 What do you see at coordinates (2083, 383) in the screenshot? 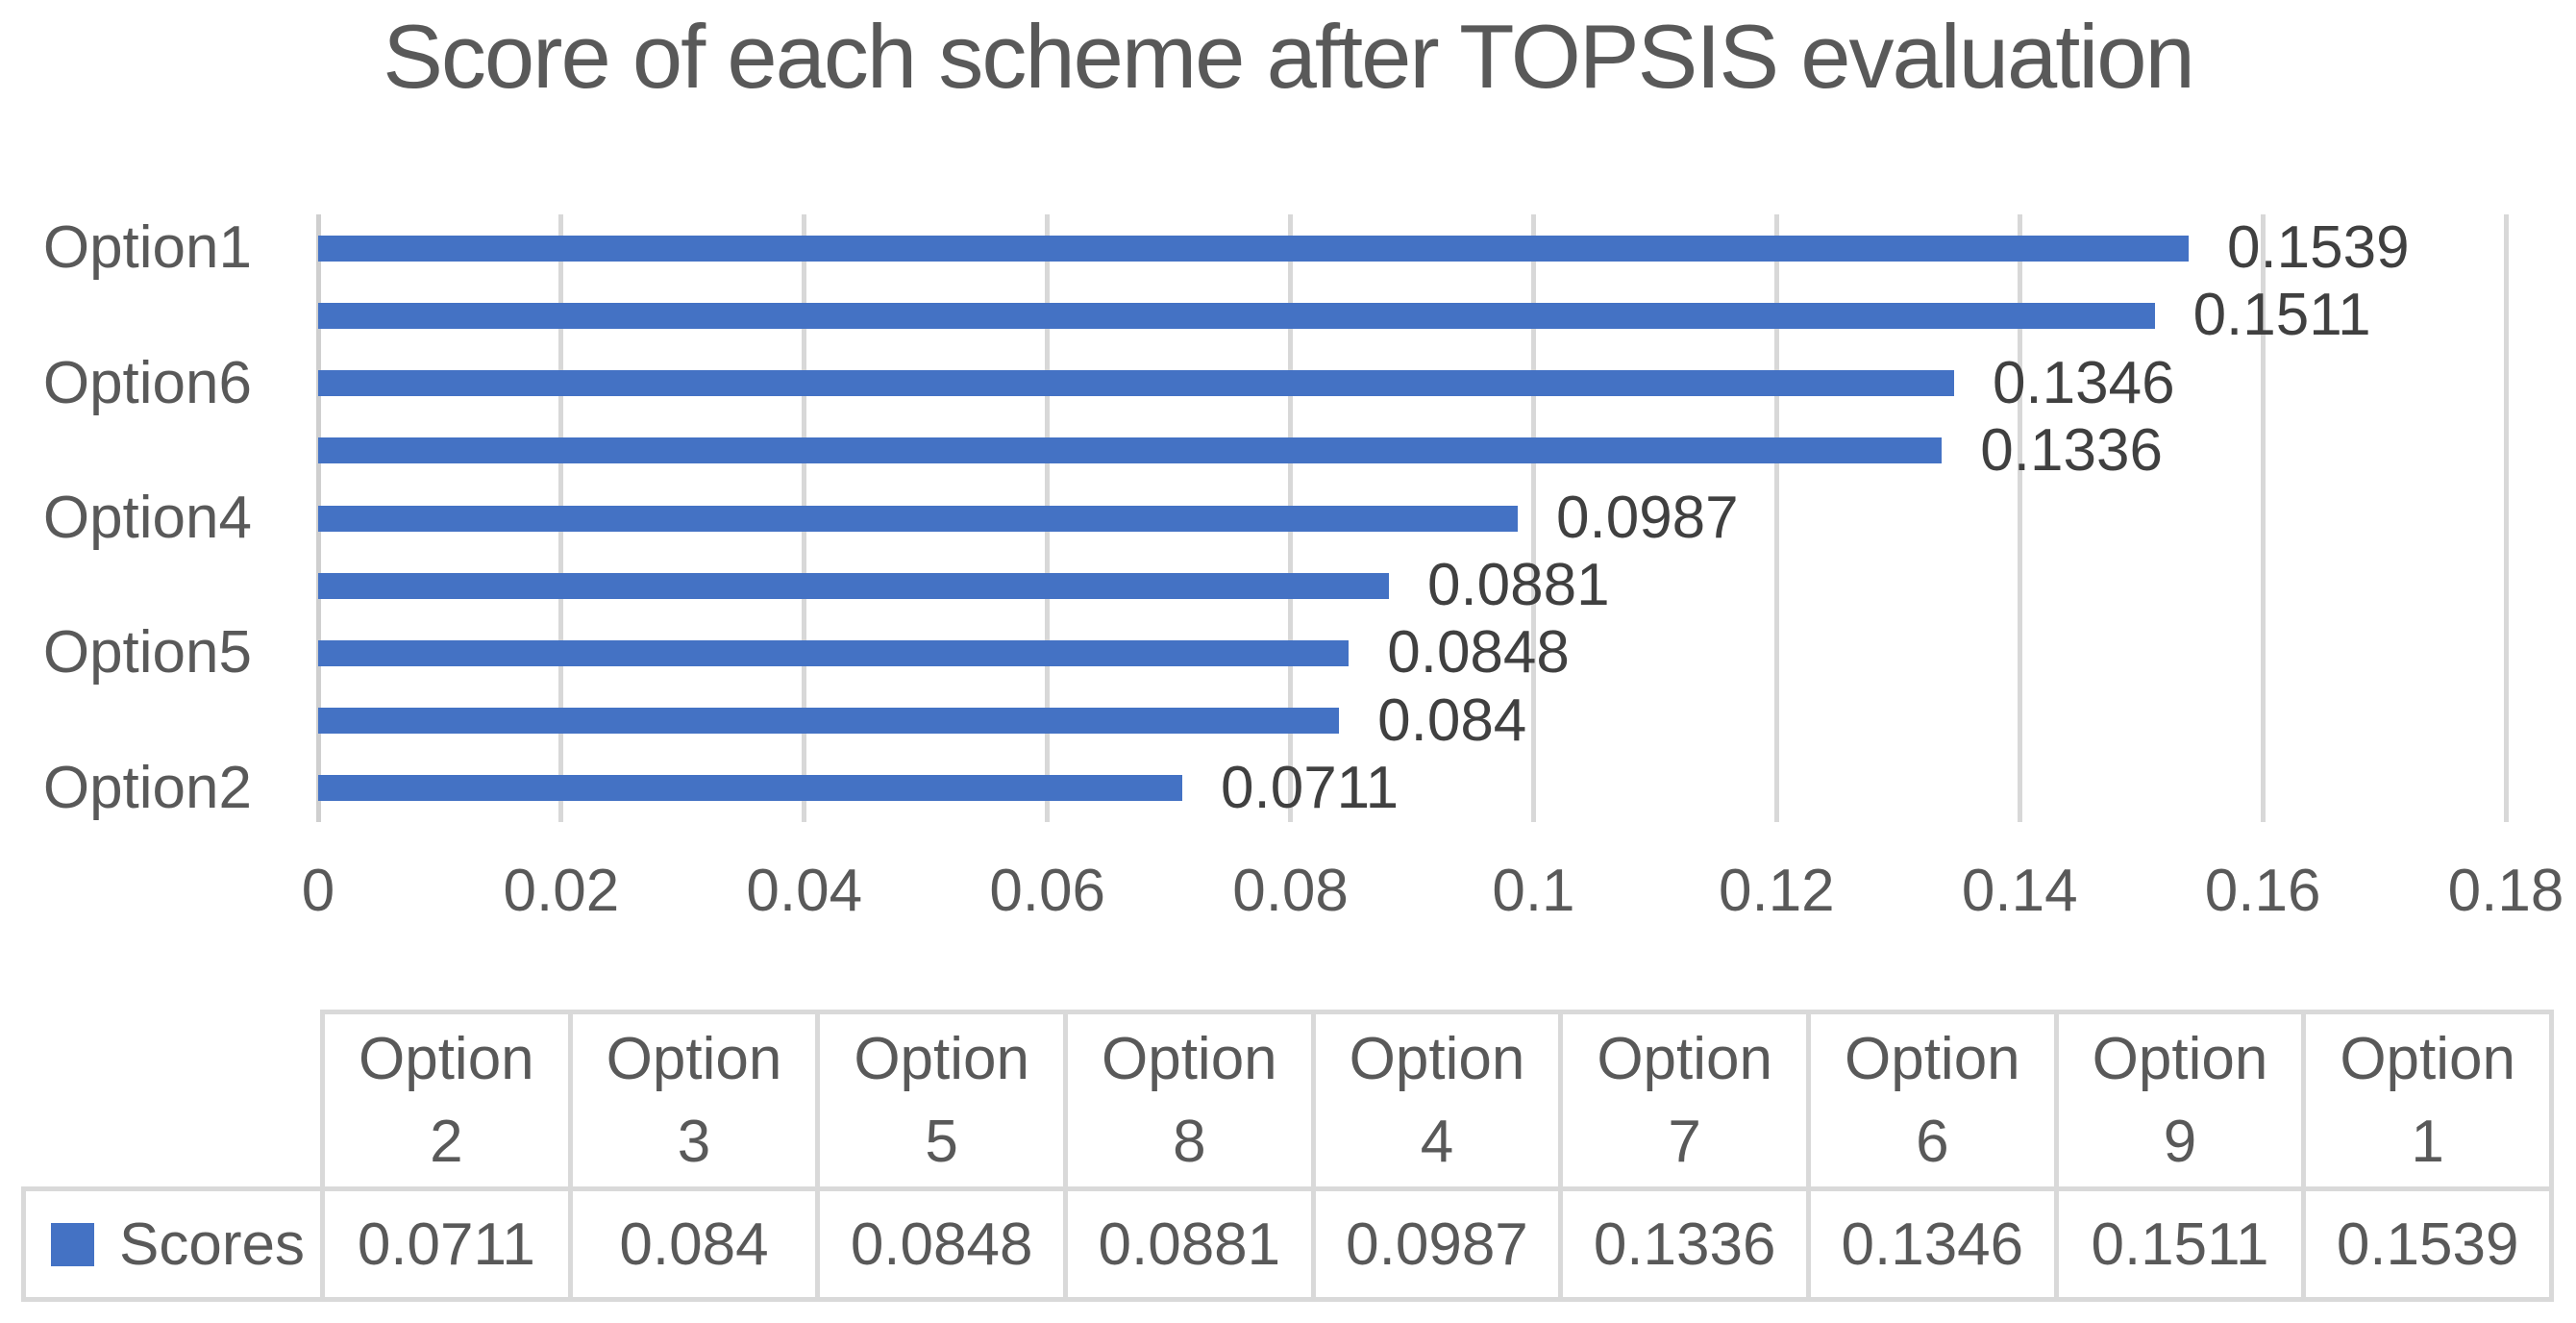
I see `bar-value-label: 0.1346` at bounding box center [2083, 383].